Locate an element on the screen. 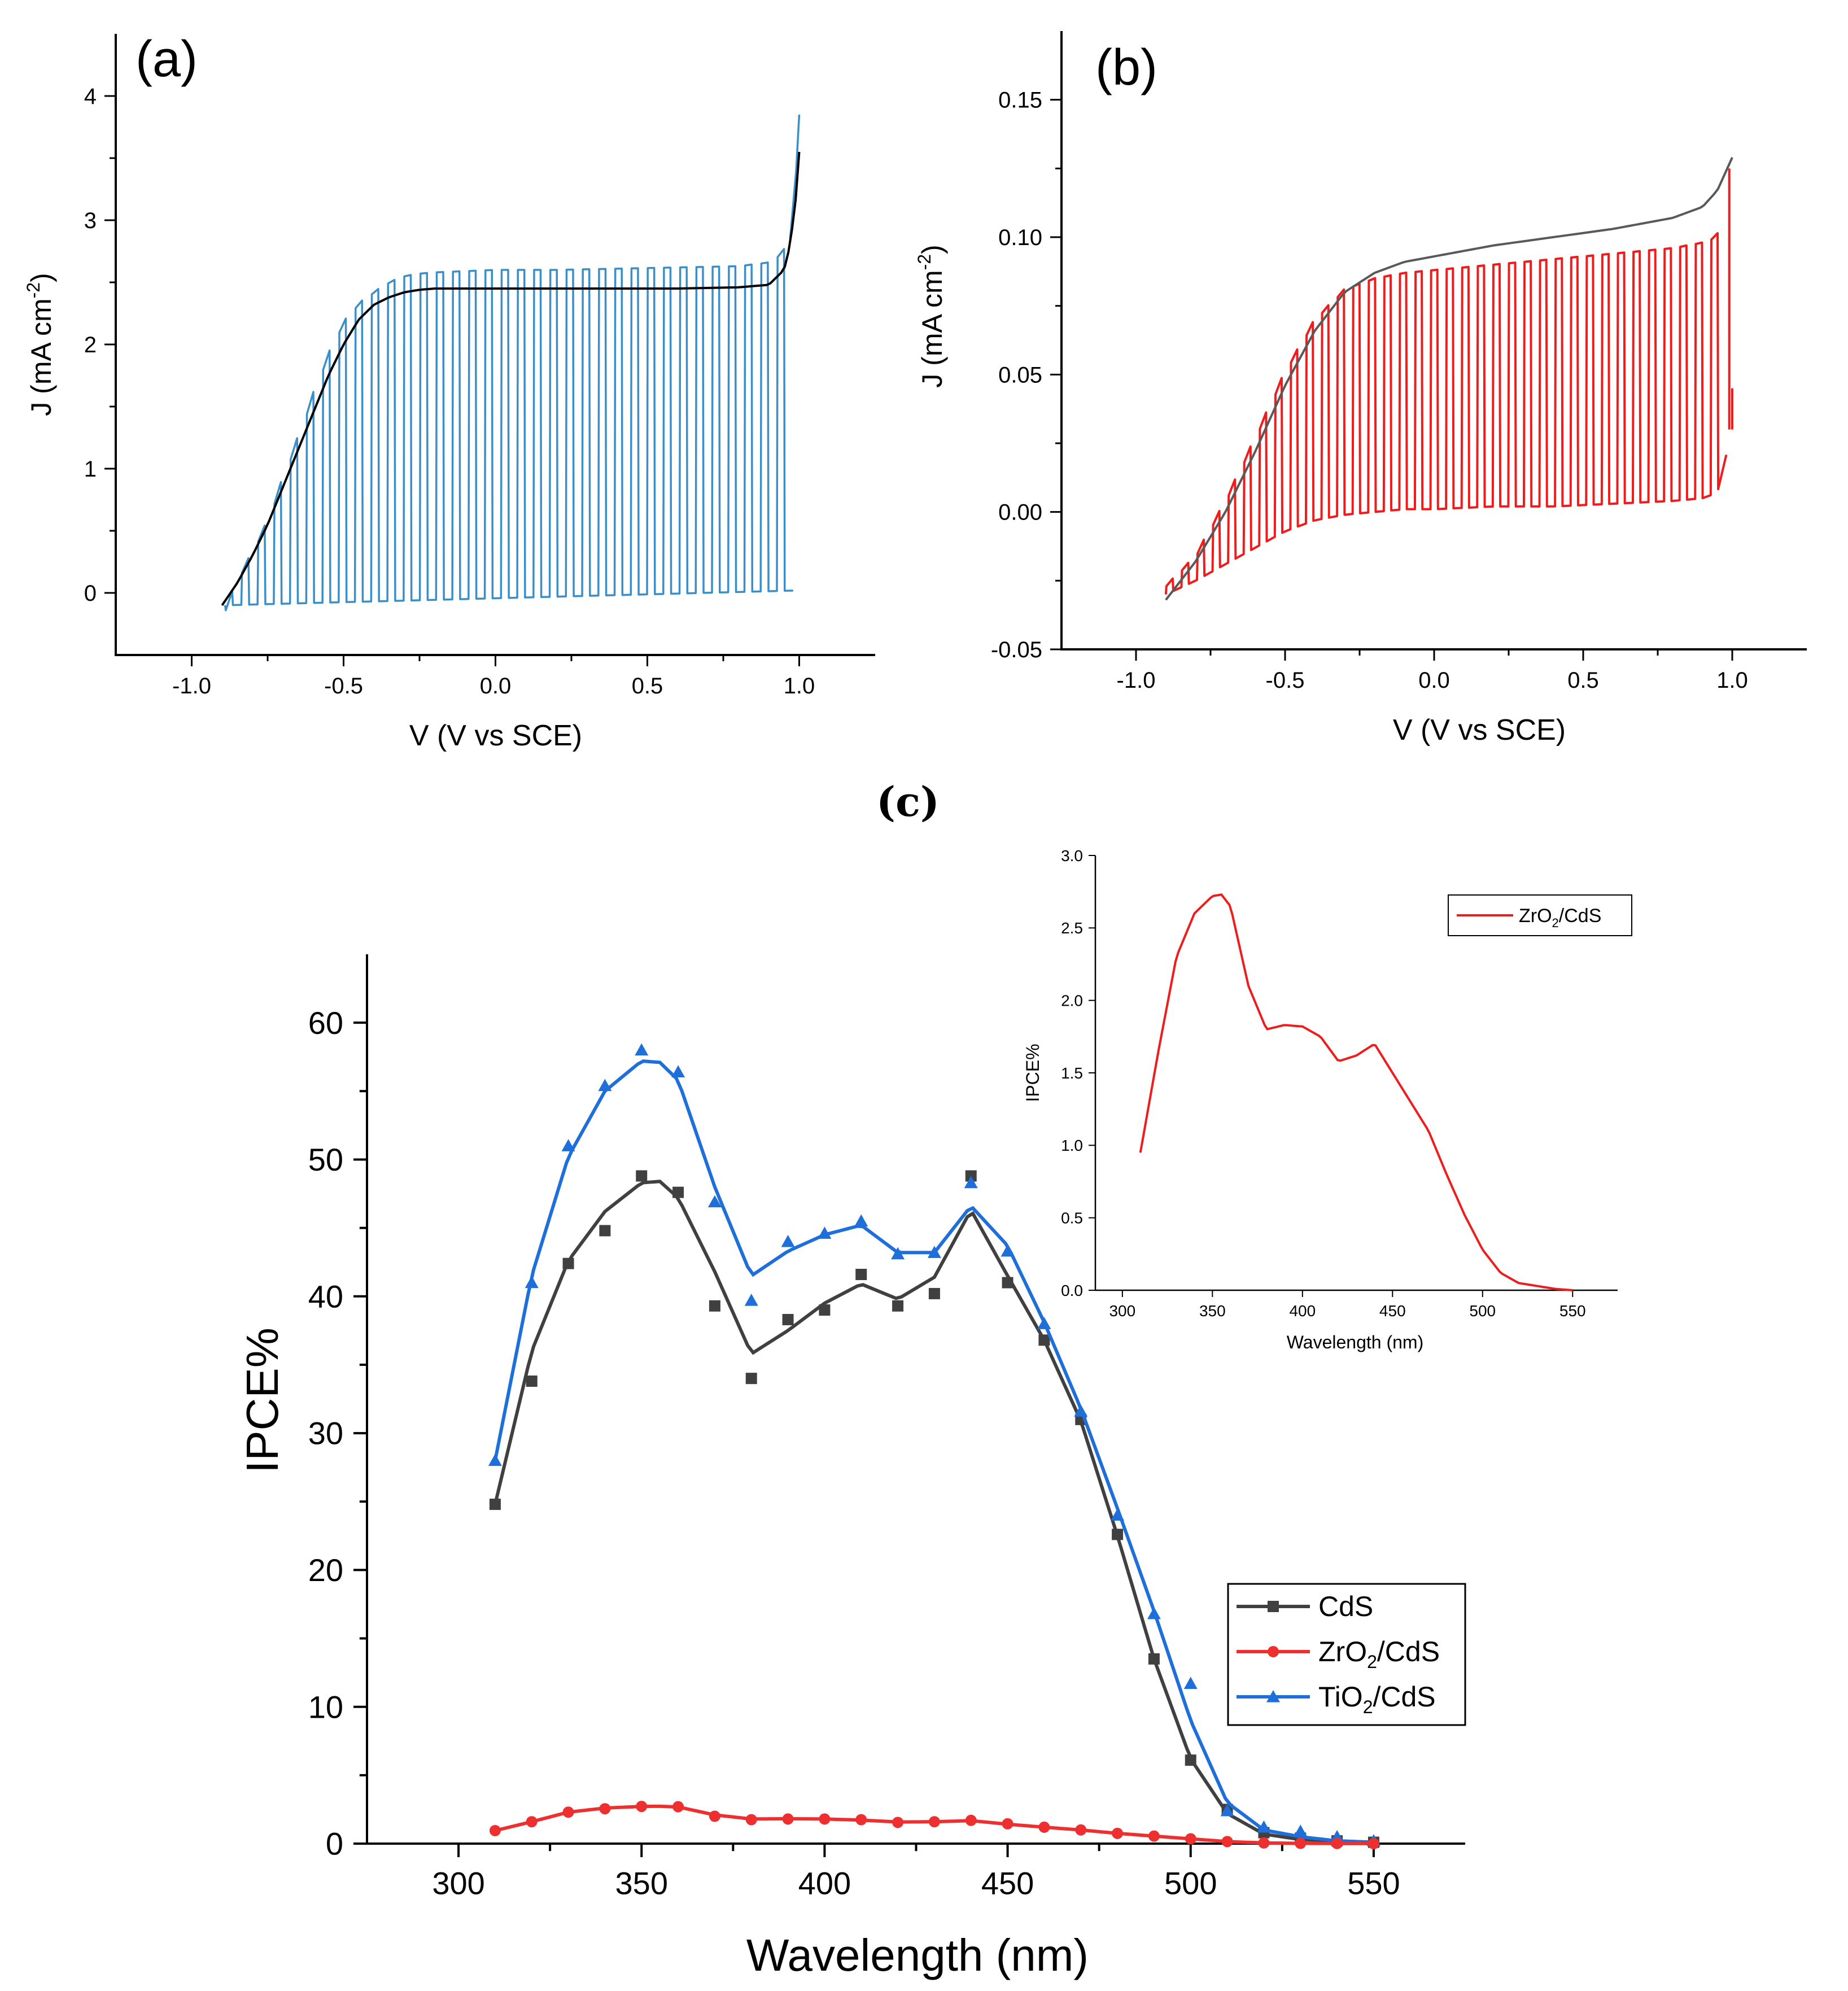 Image resolution: width=1848 pixels, height=1991 pixels. panel-b-y-axis-label: J (mA cm-2) is located at coordinates (931, 316).